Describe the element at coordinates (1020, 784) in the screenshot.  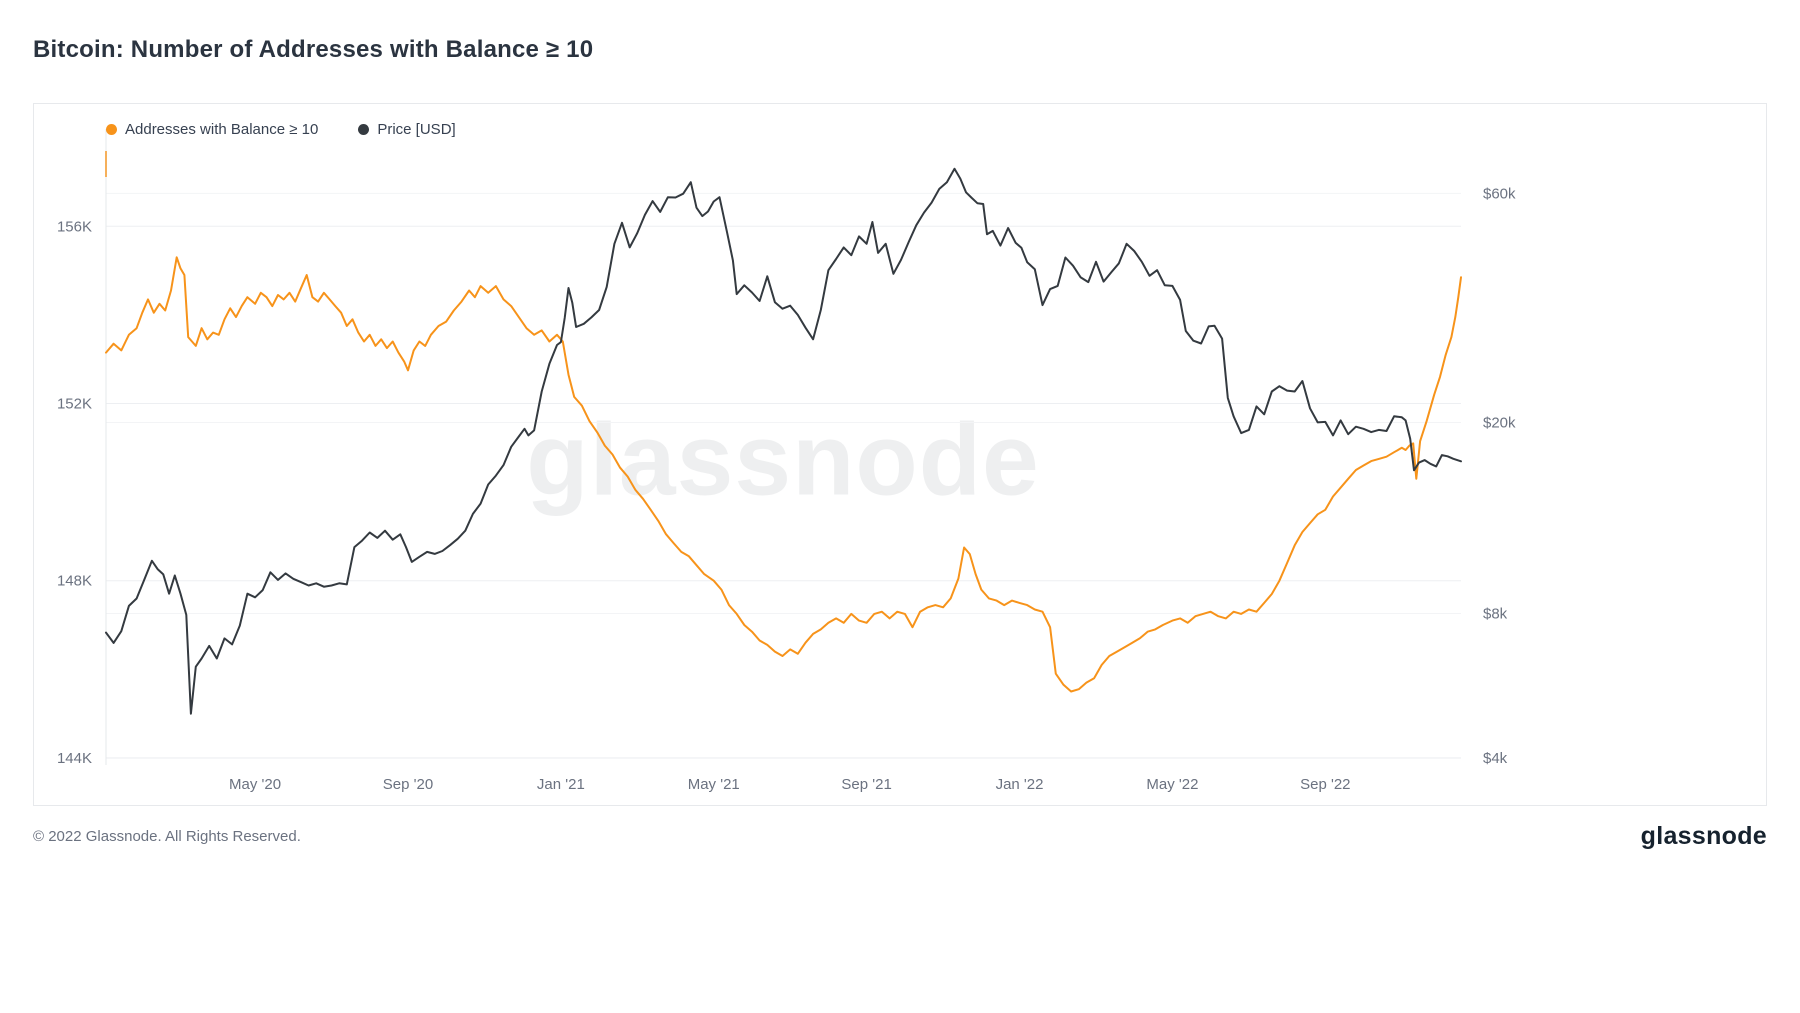
I see `x-axis-tick-label: Jan '22` at that location.